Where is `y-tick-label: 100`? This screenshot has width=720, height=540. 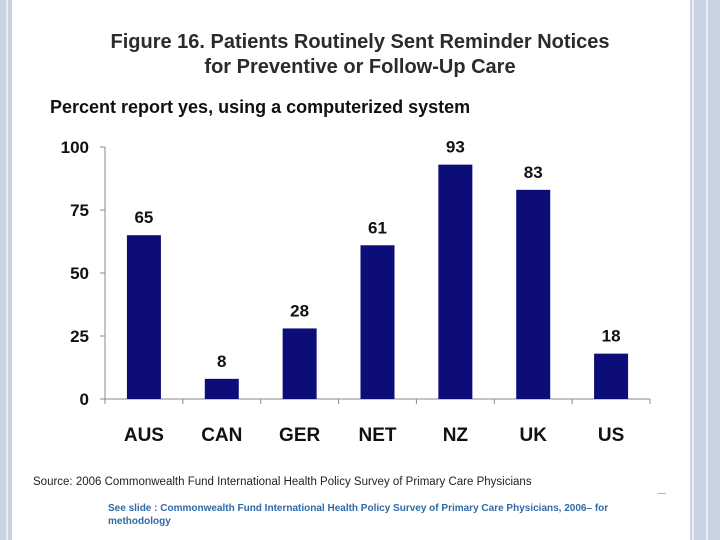 y-tick-label: 100 is located at coordinates (75, 147).